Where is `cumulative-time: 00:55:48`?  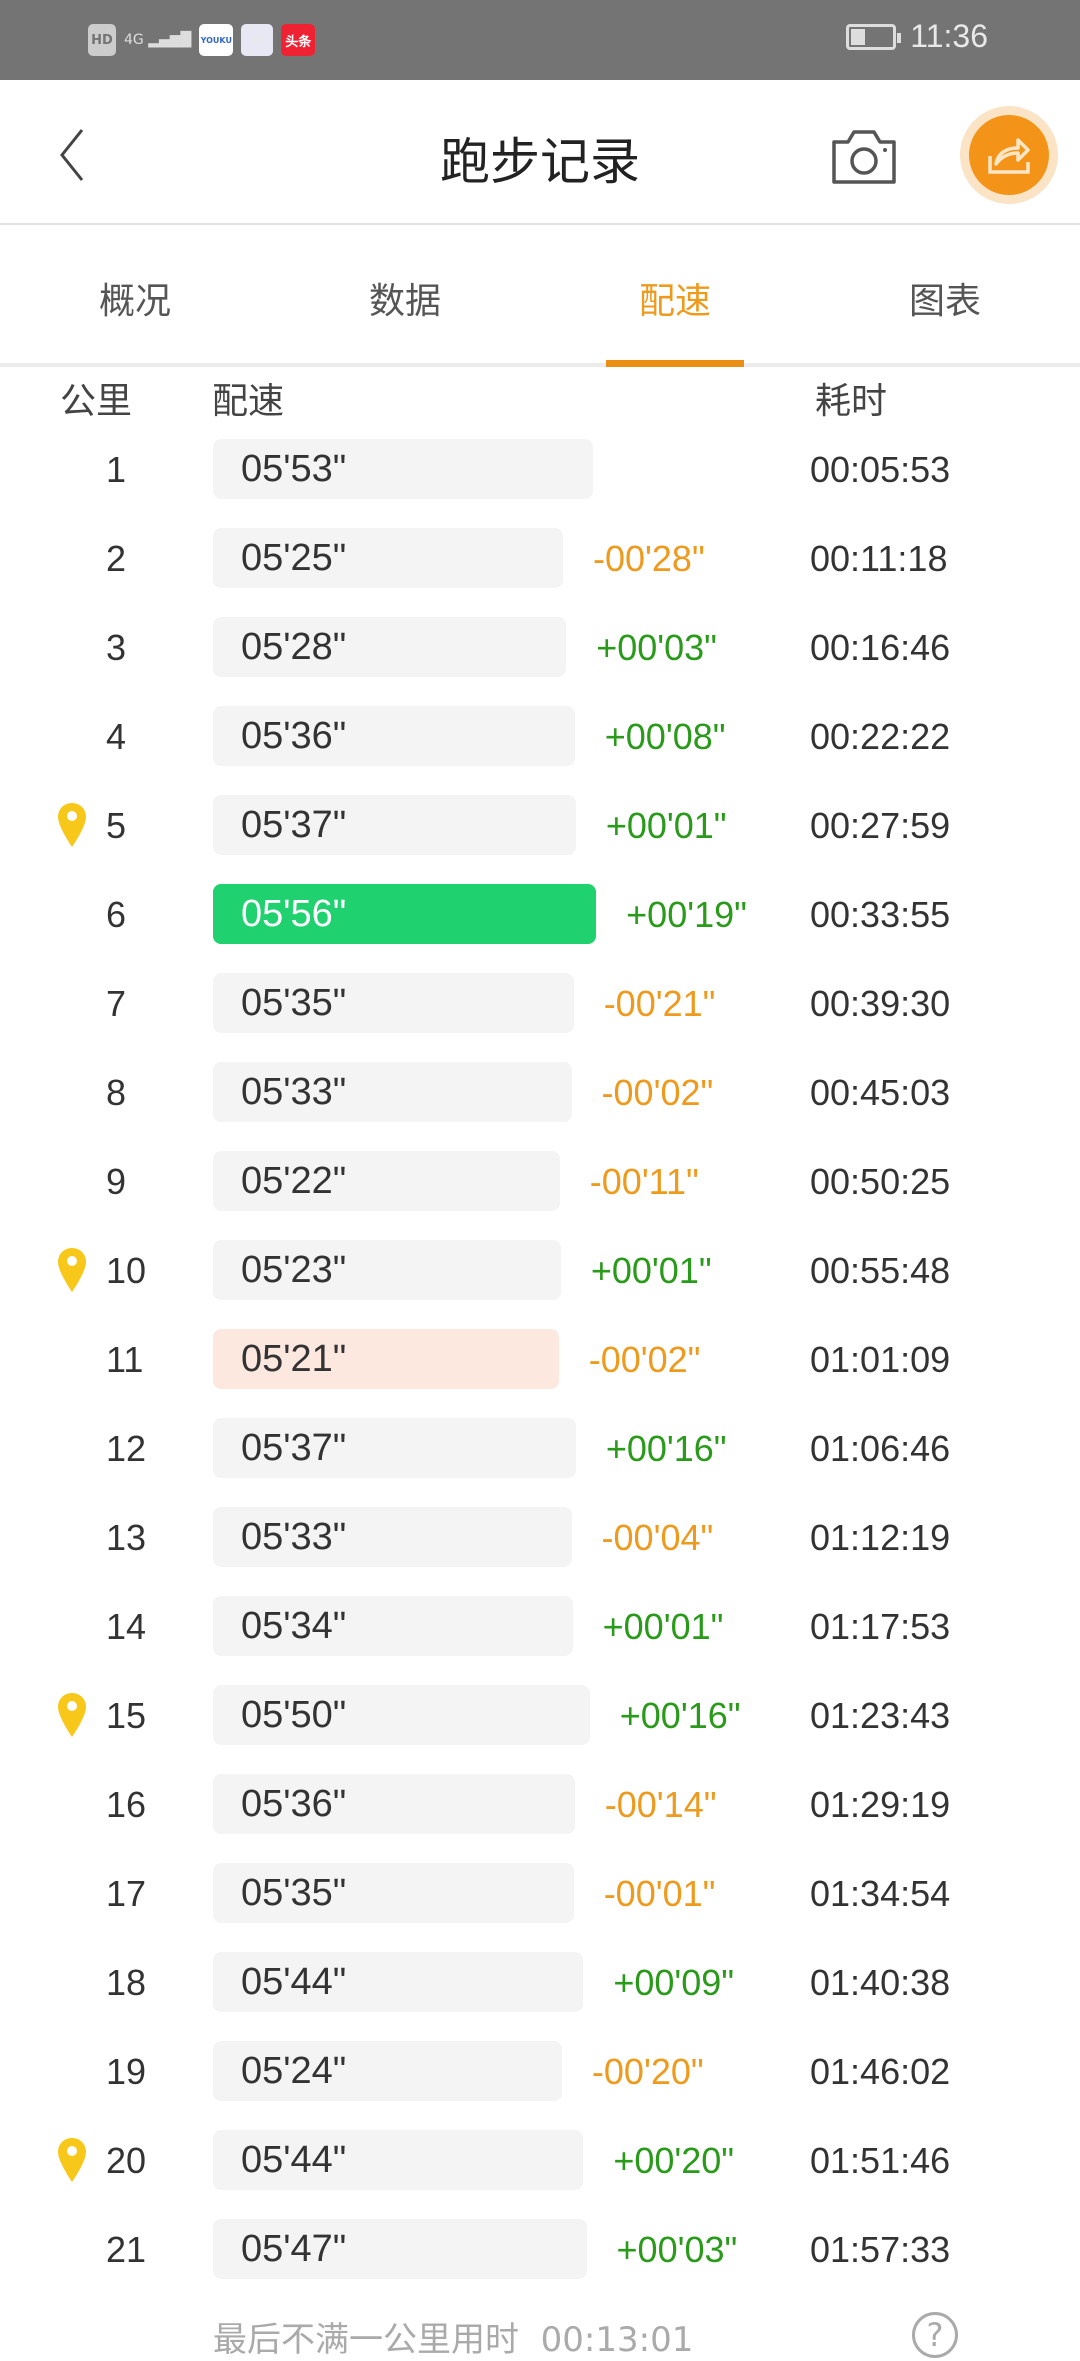 cumulative-time: 00:55:48 is located at coordinates (880, 1270).